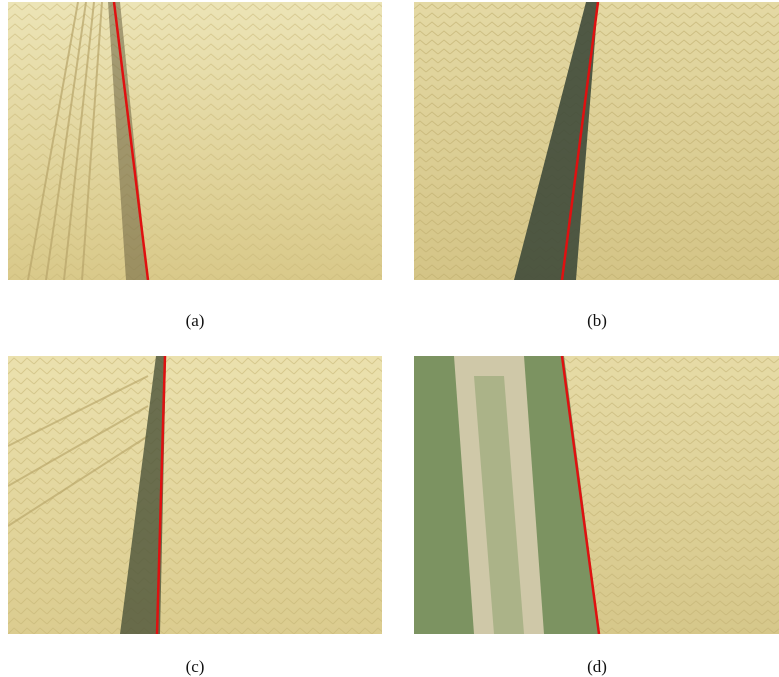 The height and width of the screenshot is (677, 779). What do you see at coordinates (195, 666) in the screenshot?
I see `caption-c: (c)` at bounding box center [195, 666].